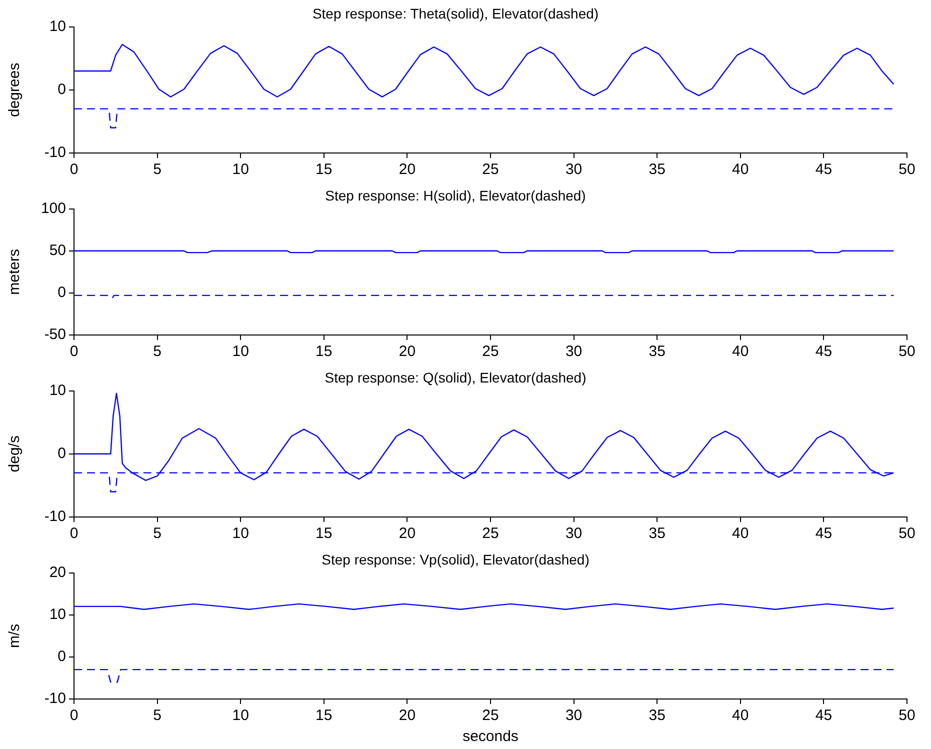 This screenshot has height=749, width=931. I want to click on chart-title: Step response: Vp(solid), Elevator(dashed), so click(456, 559).